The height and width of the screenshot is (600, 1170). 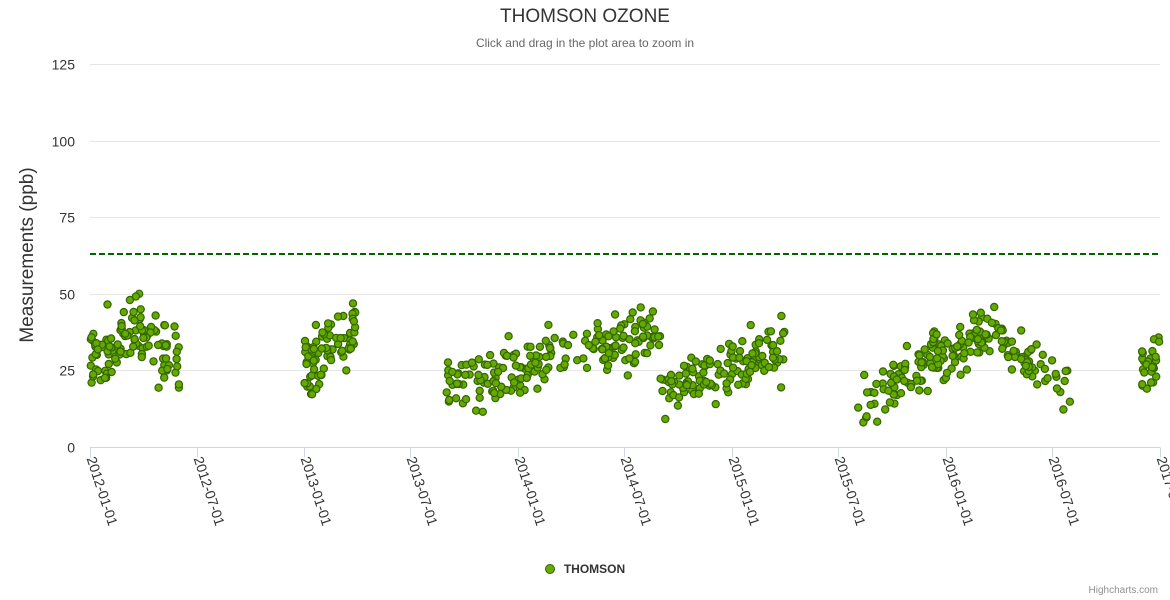 What do you see at coordinates (584, 569) in the screenshot?
I see `legend-item-thomson: THOMSON` at bounding box center [584, 569].